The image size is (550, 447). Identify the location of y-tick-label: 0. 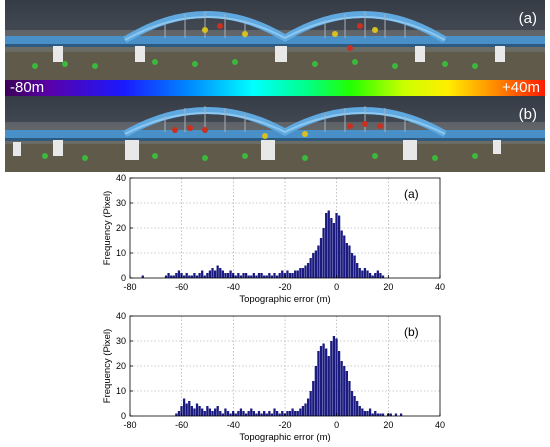
(123, 416).